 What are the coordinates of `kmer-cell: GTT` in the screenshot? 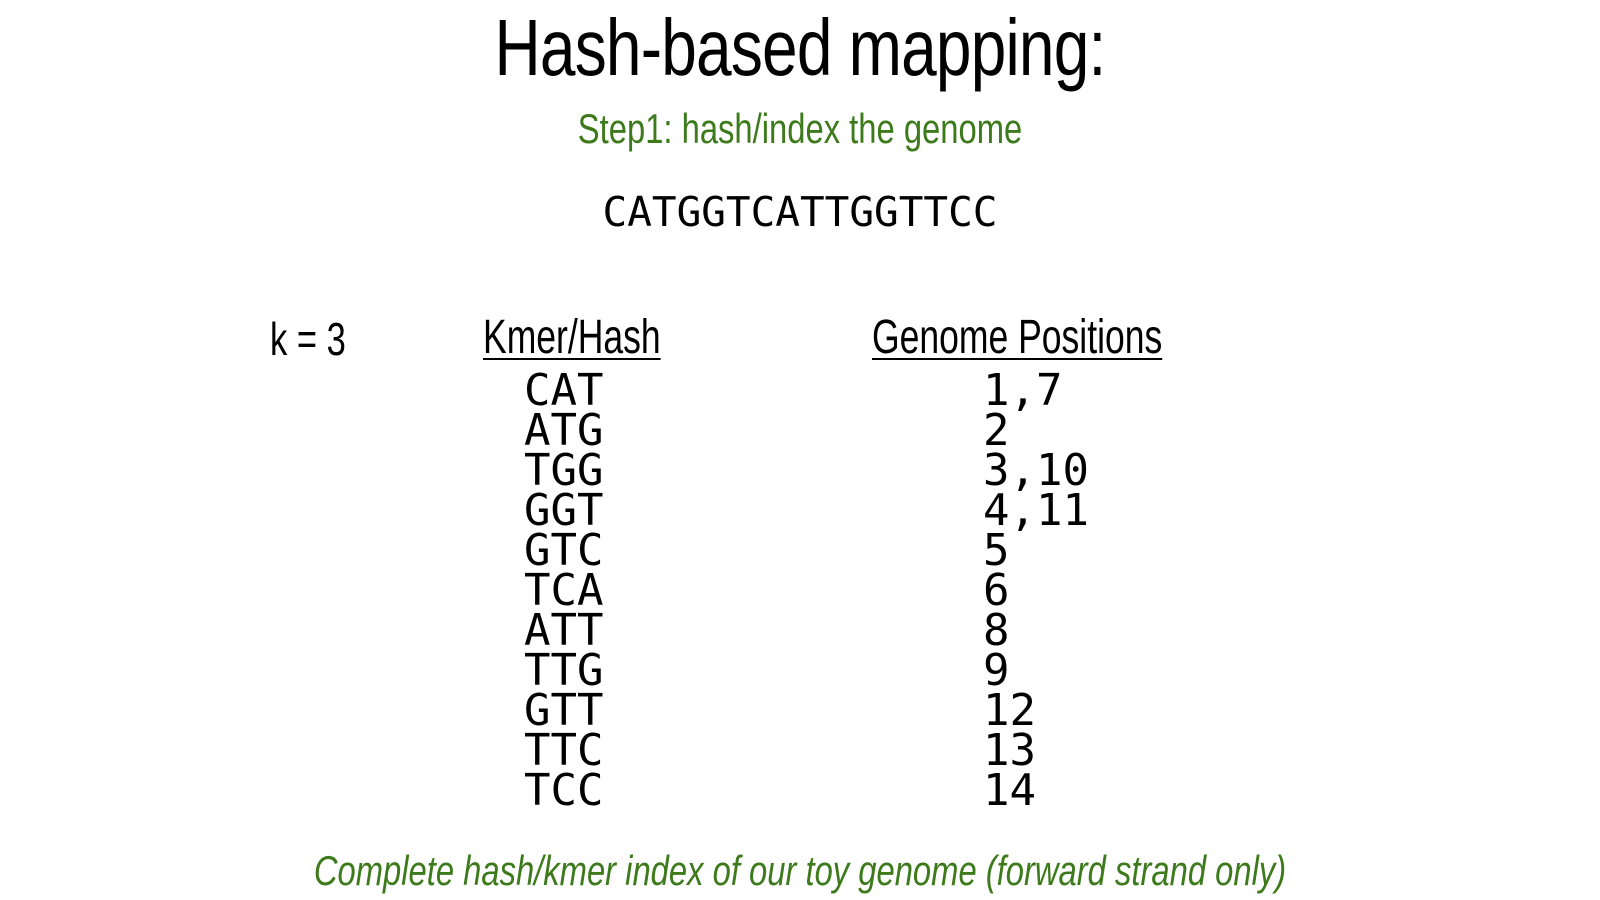 It's located at (564, 710).